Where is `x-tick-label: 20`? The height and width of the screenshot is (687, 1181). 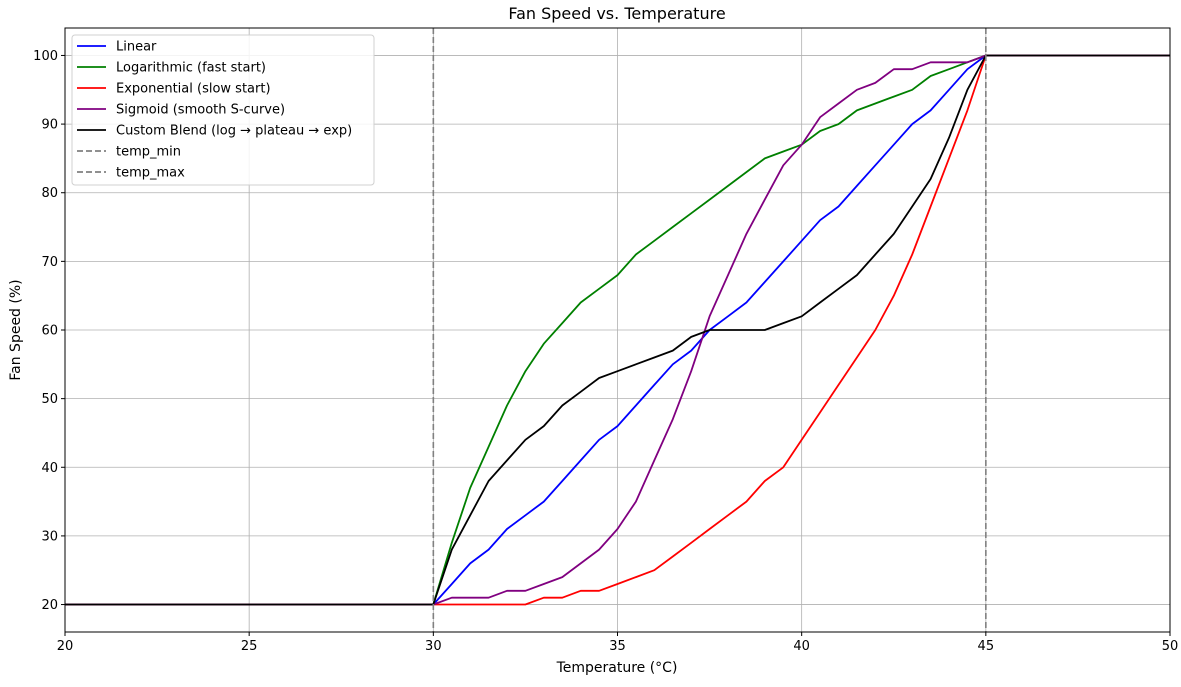
x-tick-label: 20 is located at coordinates (65, 646).